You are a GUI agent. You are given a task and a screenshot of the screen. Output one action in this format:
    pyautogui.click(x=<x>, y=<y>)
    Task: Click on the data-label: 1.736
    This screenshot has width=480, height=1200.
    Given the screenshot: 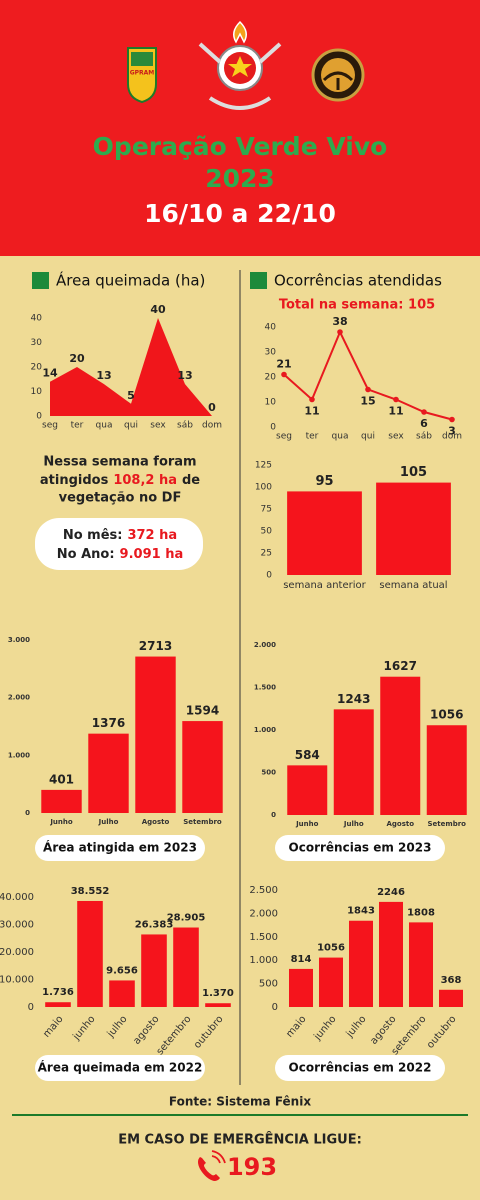 What is the action you would take?
    pyautogui.click(x=58, y=992)
    